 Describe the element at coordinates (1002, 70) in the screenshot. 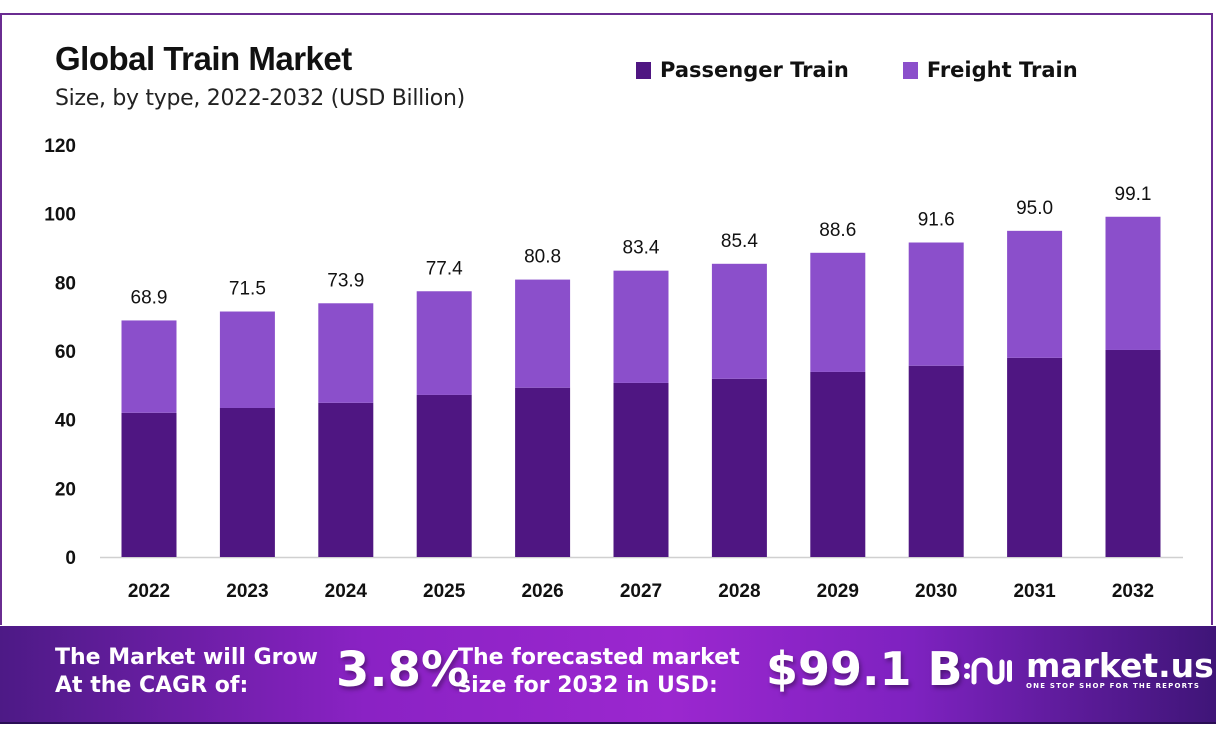

I see `legend-label-freight: Freight Train` at that location.